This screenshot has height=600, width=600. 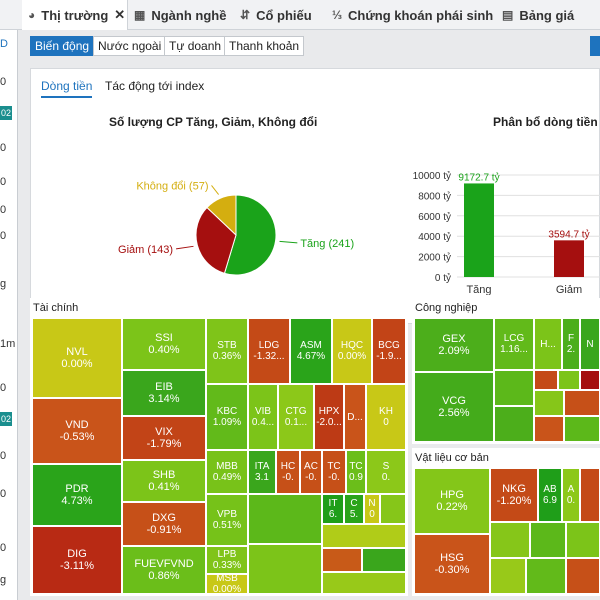 What do you see at coordinates (479, 230) in the screenshot?
I see `bar-tang` at bounding box center [479, 230].